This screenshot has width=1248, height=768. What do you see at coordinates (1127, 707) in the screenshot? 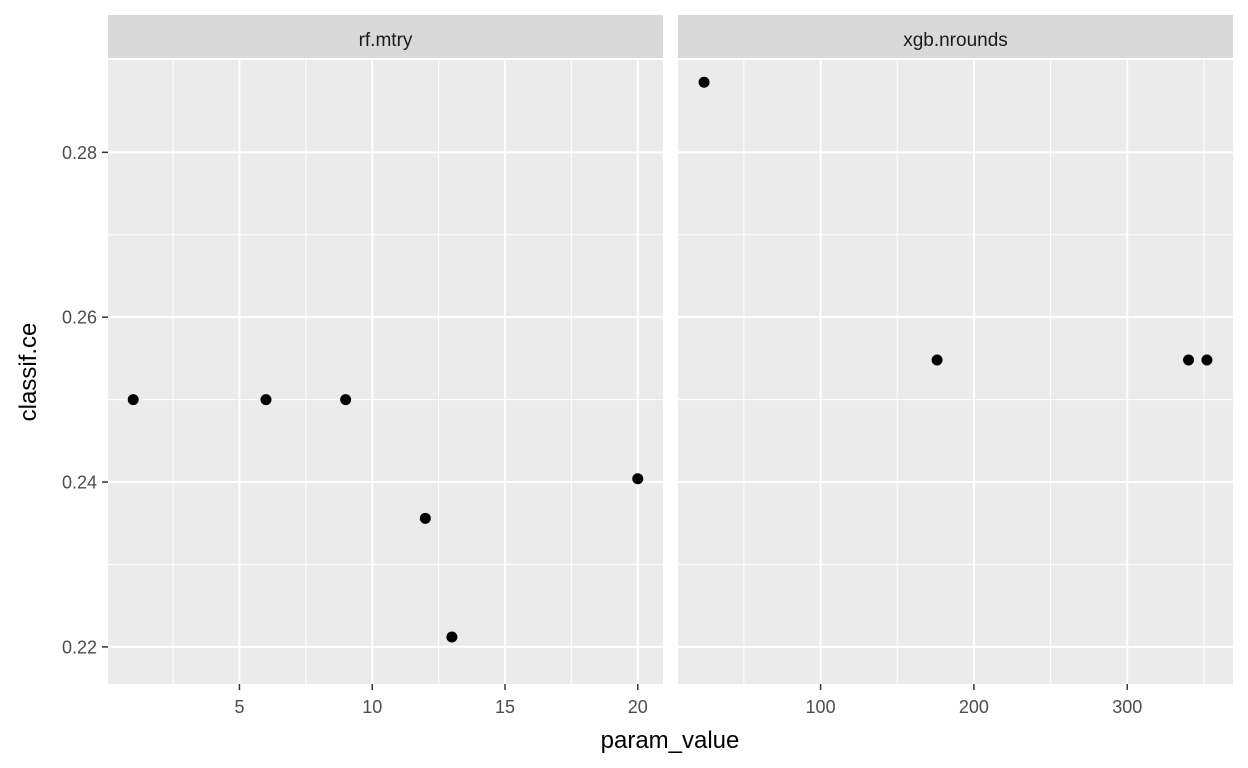
I see `x-tick-label: 300` at bounding box center [1127, 707].